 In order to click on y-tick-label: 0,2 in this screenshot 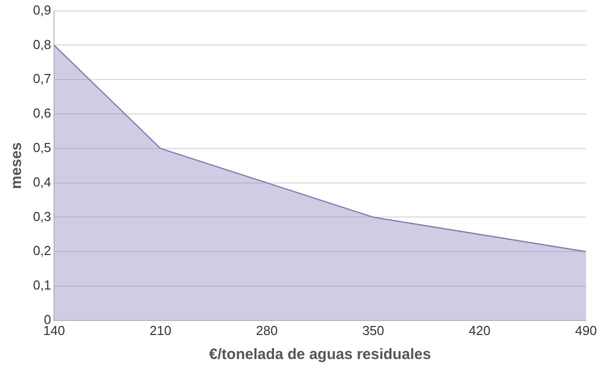, I will do `click(42, 250)`.